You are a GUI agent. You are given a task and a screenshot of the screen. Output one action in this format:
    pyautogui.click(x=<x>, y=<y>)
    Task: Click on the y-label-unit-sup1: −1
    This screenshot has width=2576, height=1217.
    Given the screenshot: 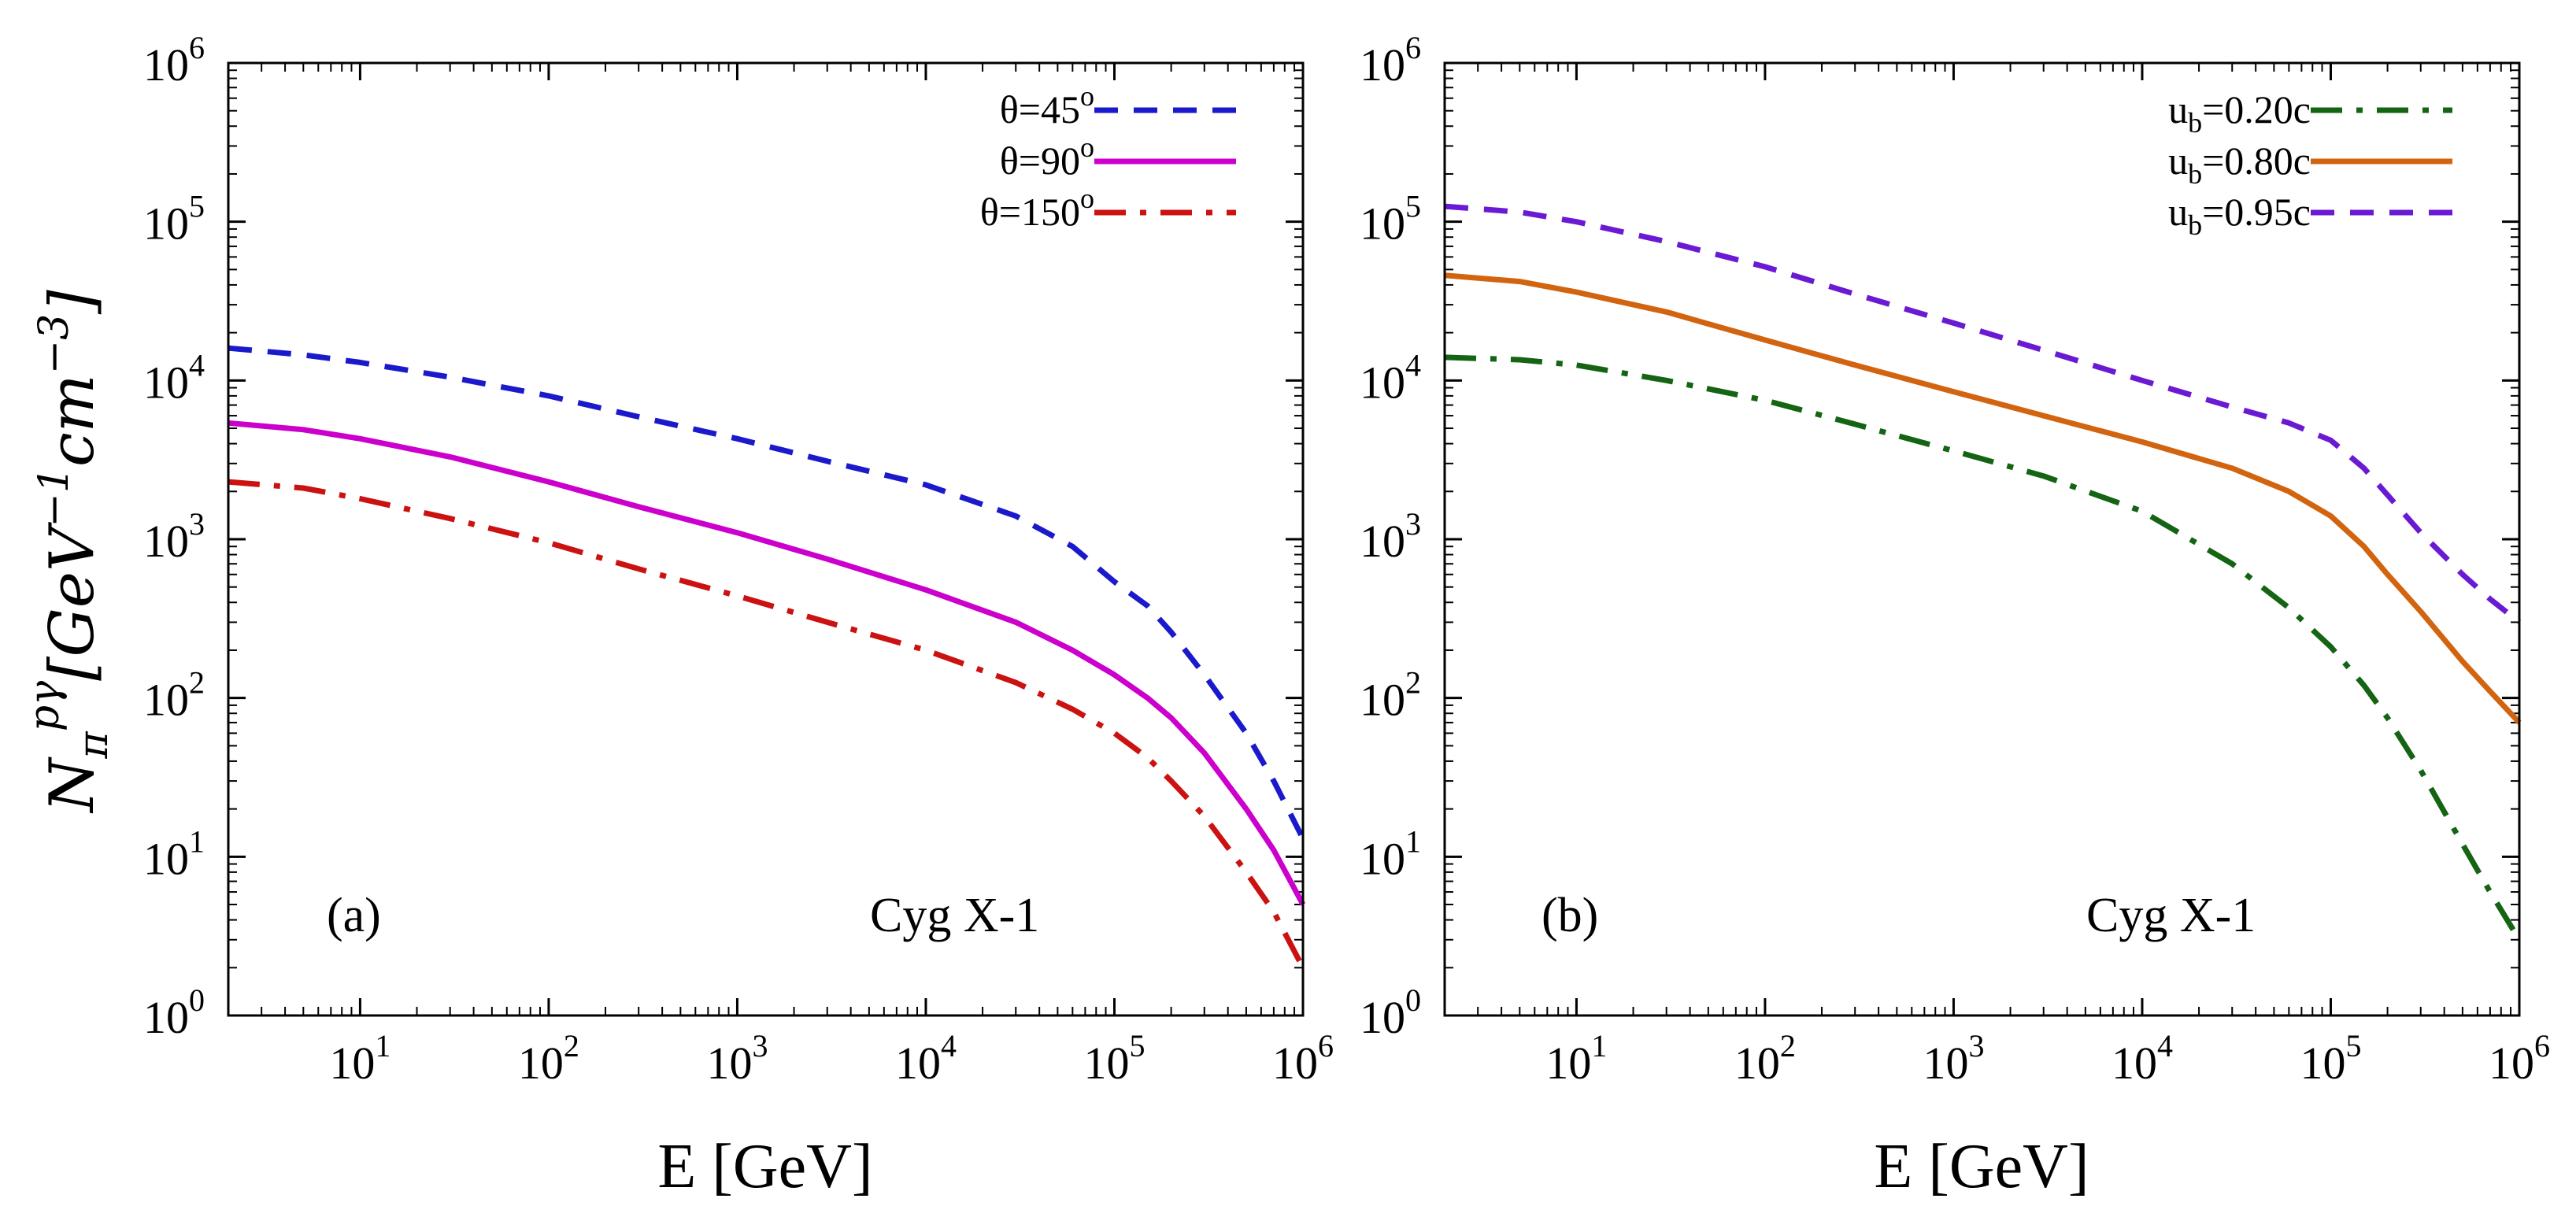 What is the action you would take?
    pyautogui.click(x=54, y=497)
    